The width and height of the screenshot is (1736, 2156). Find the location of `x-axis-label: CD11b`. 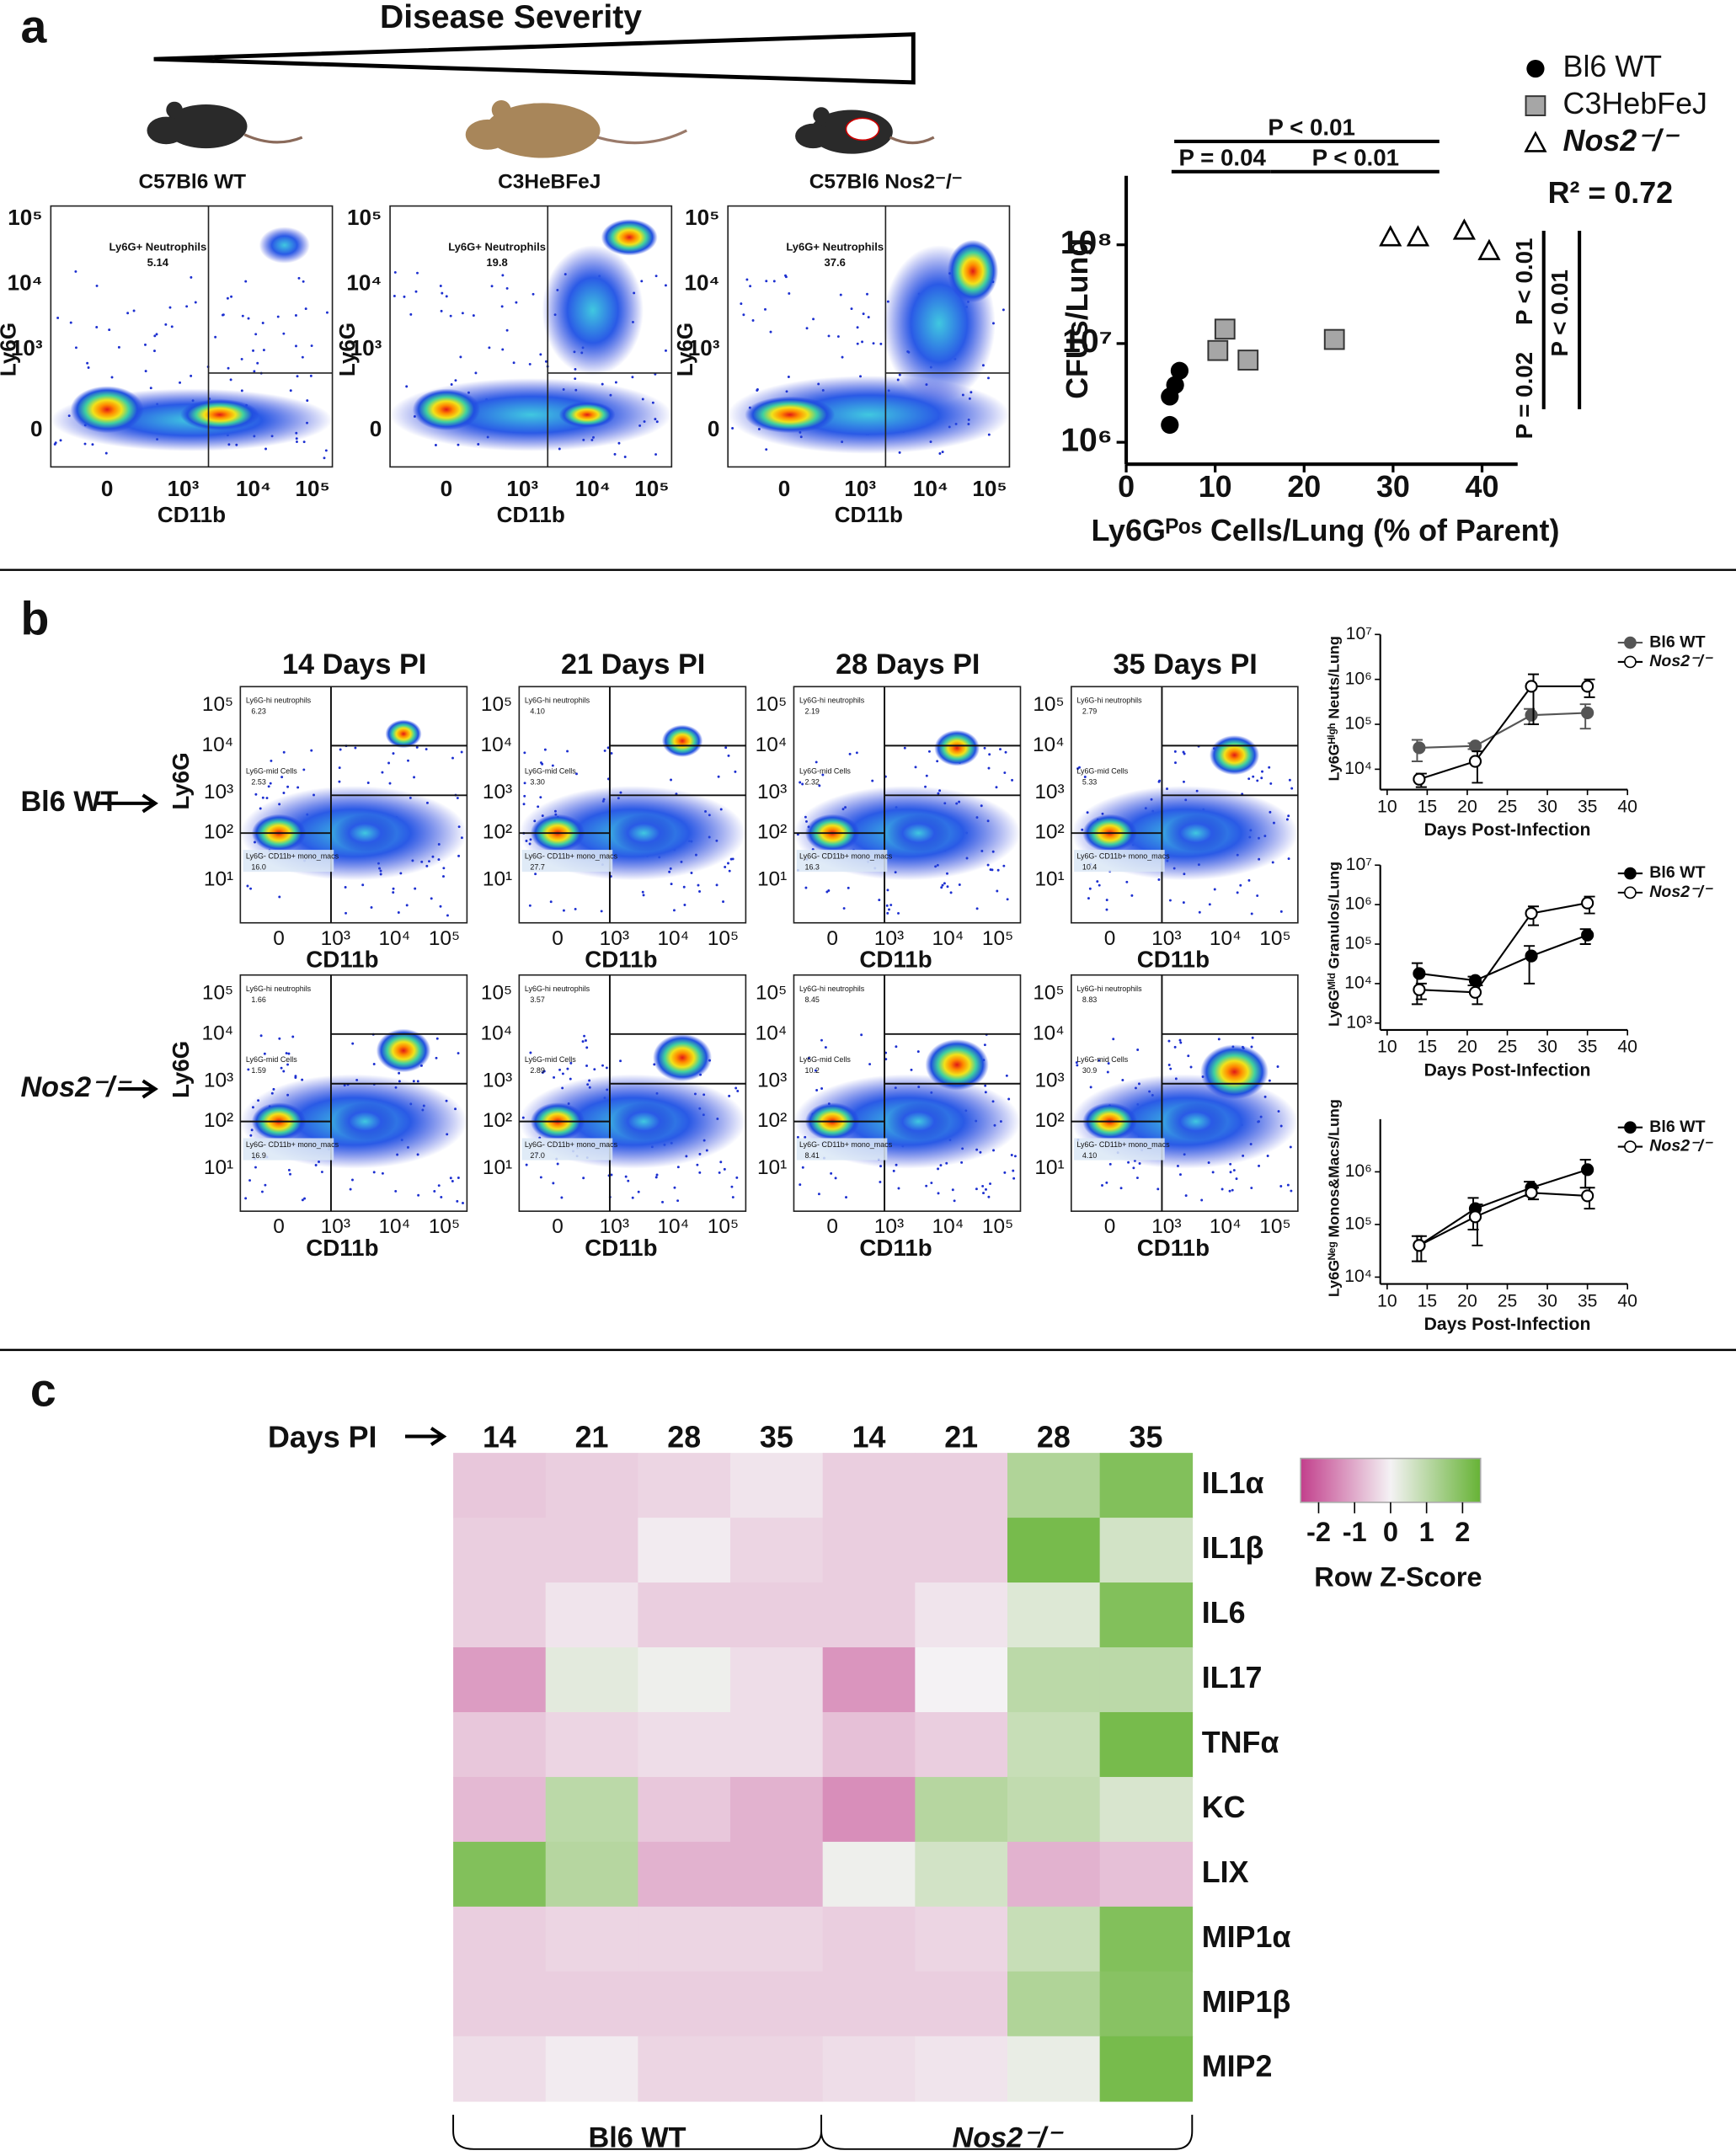

x-axis-label: CD11b is located at coordinates (192, 514).